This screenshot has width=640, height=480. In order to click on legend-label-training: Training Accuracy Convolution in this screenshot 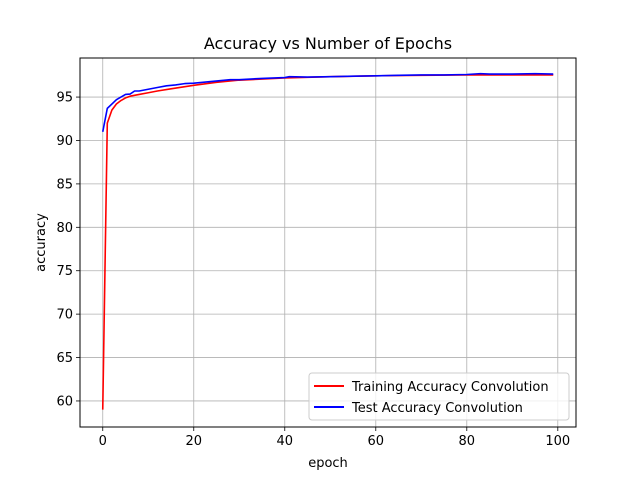, I will do `click(450, 387)`.